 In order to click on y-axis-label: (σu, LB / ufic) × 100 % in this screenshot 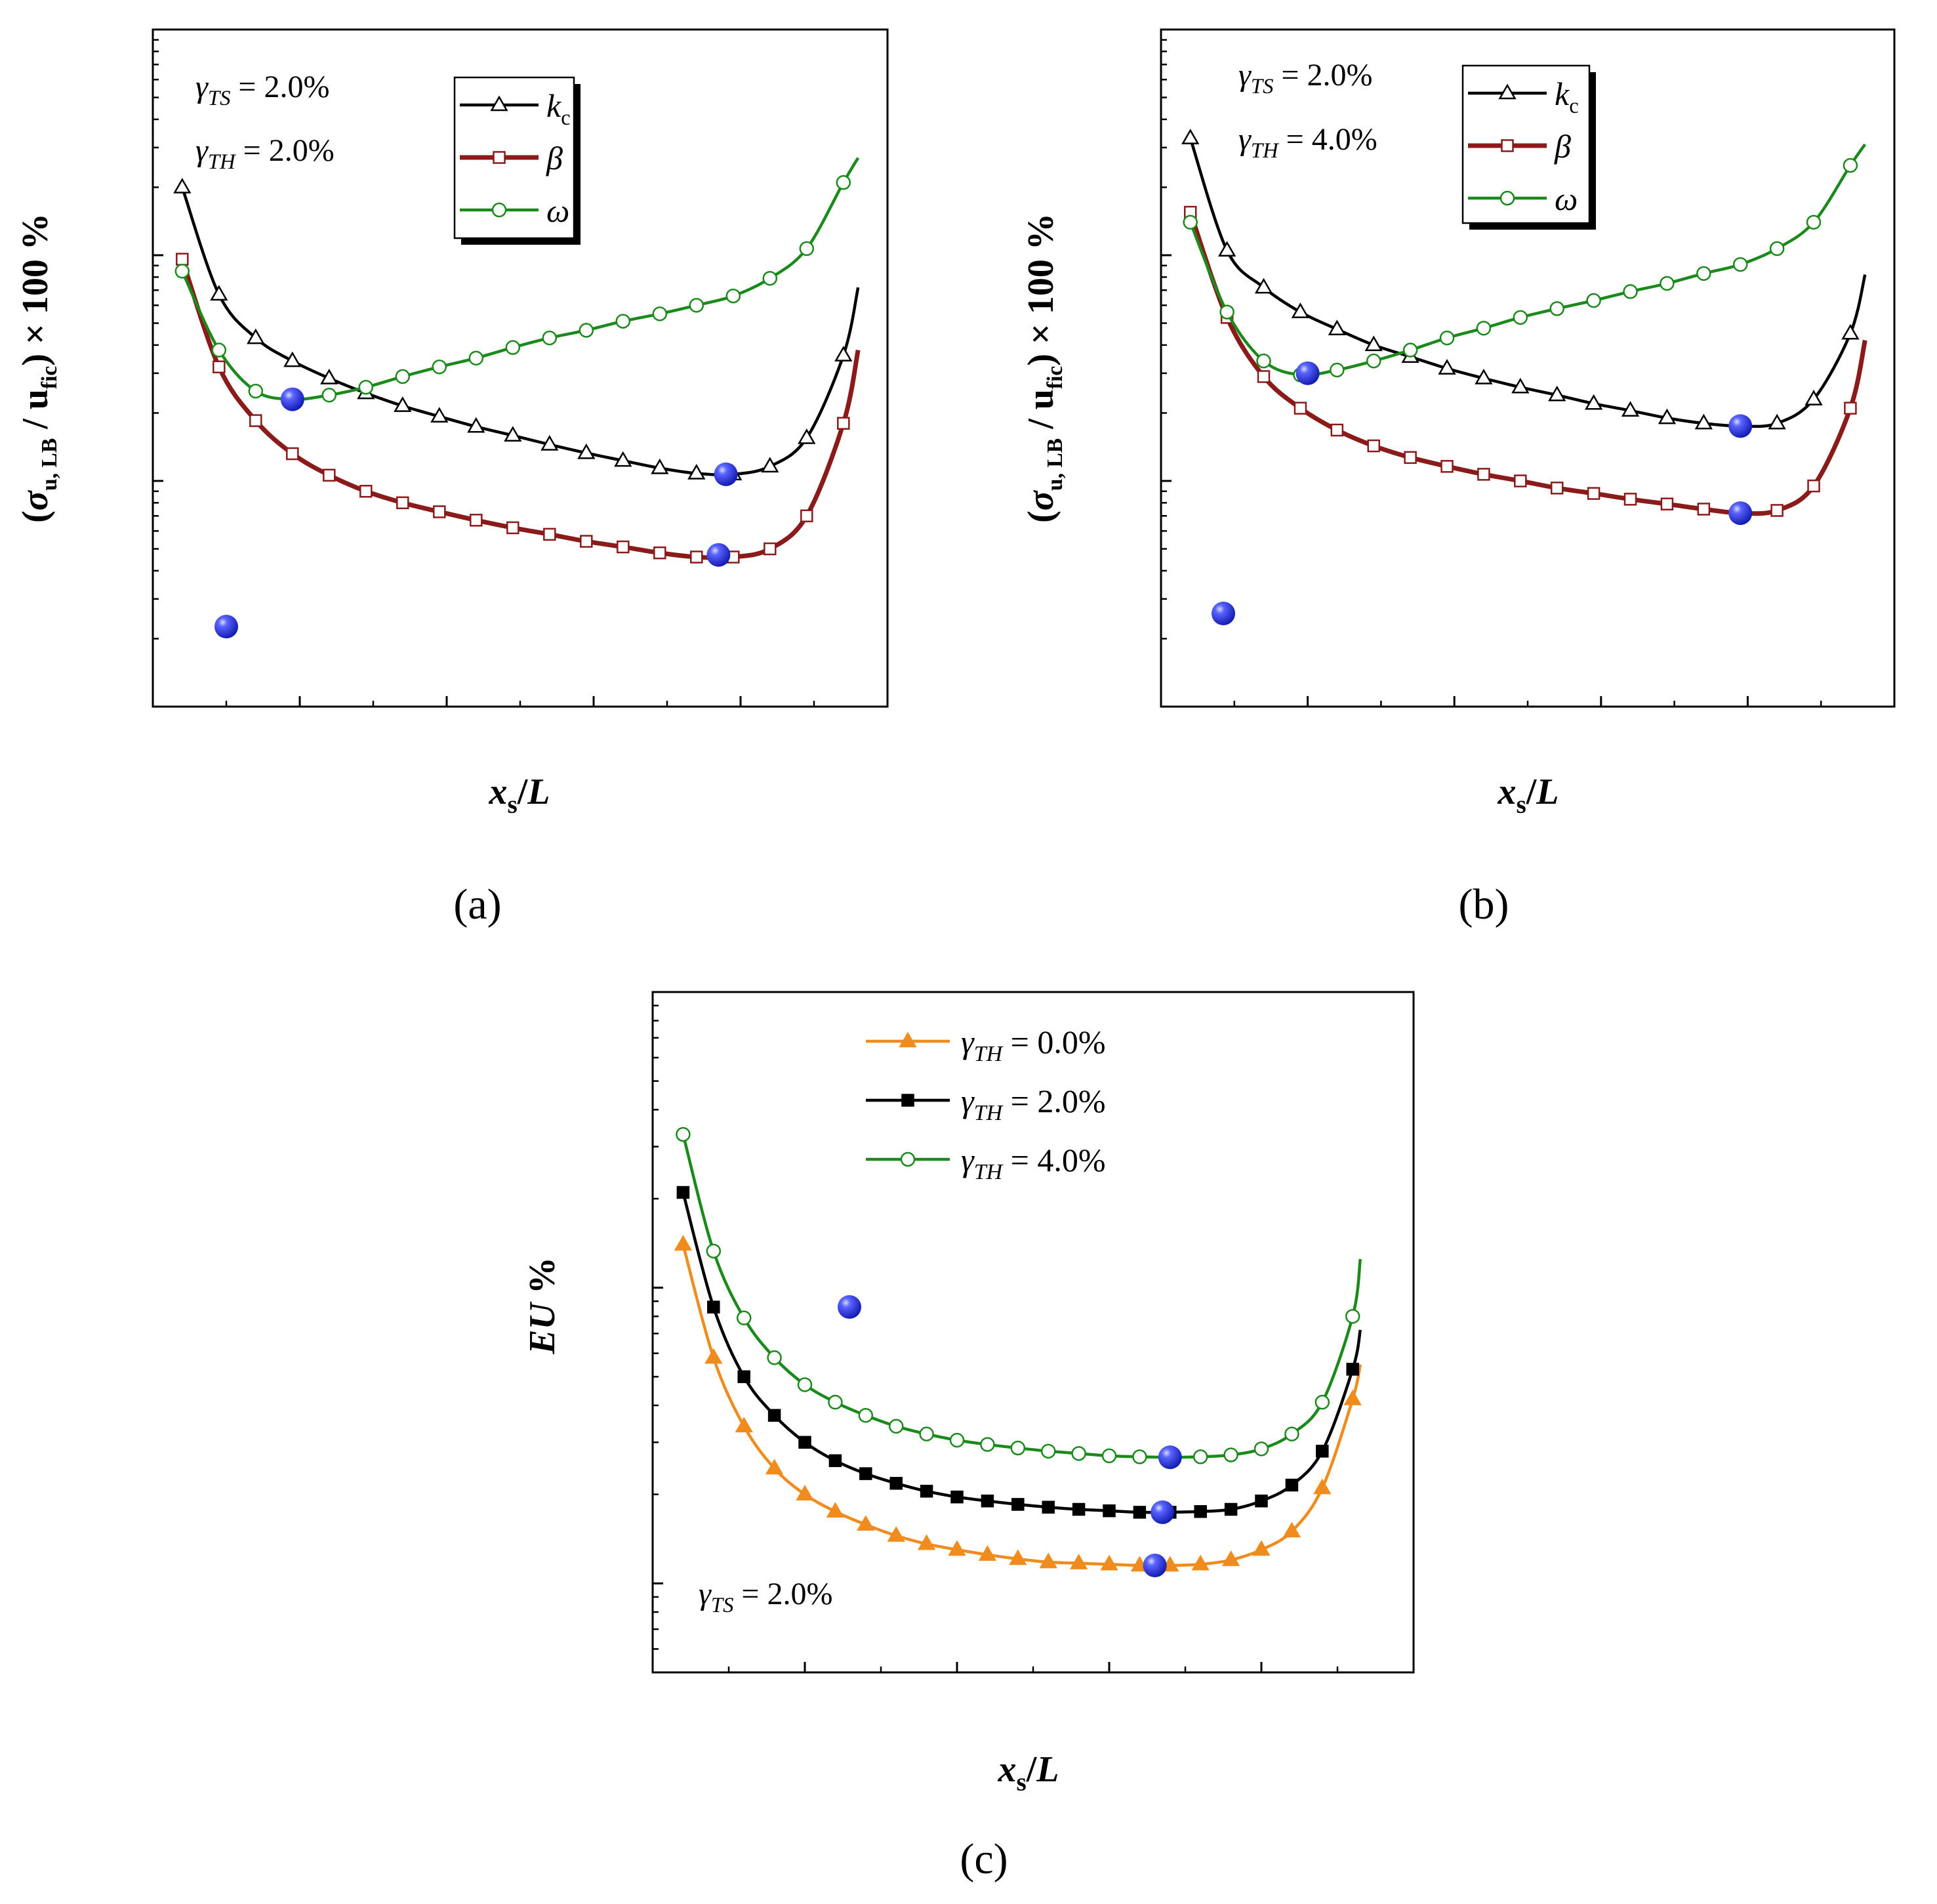, I will do `click(38, 368)`.